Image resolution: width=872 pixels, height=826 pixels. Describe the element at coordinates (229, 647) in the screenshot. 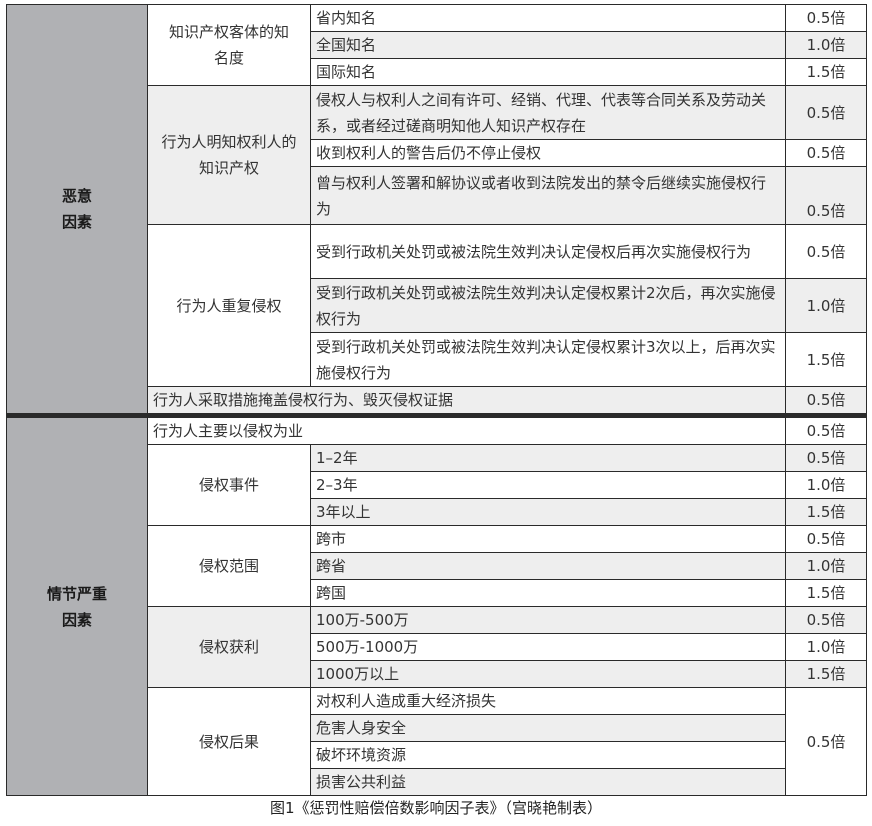

I see `group-label: 侵权获利` at that location.